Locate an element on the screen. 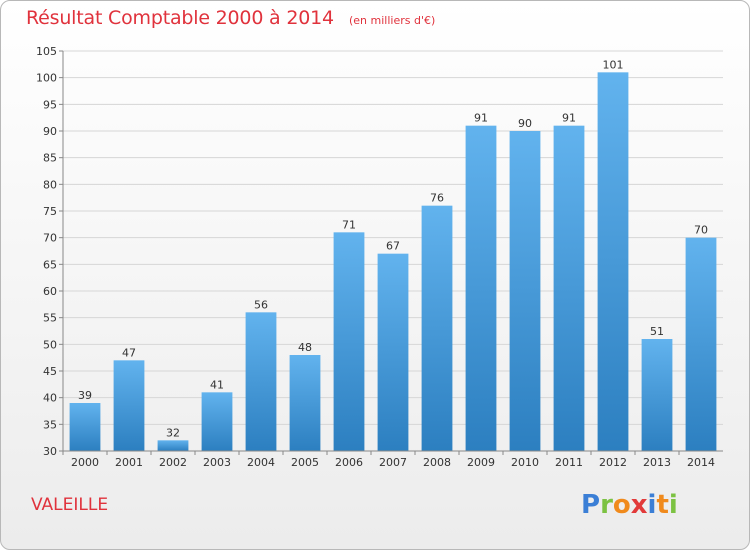 This screenshot has width=750, height=550. x-tick-label: 2010 is located at coordinates (525, 462).